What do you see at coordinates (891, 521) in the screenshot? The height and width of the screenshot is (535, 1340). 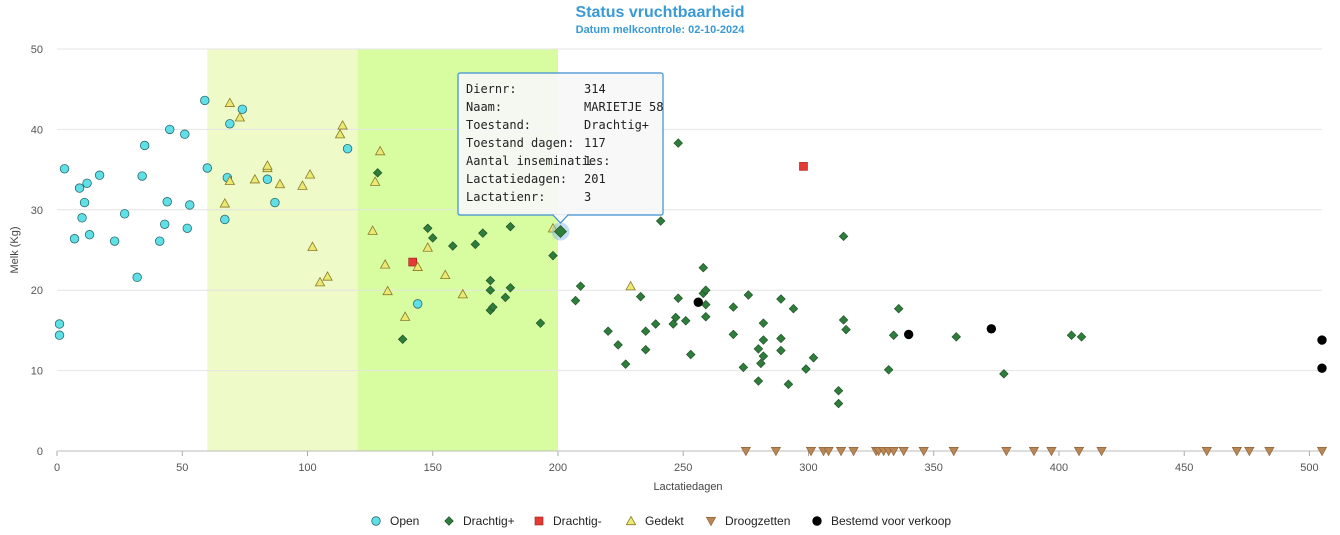 I see `legend-label-bestemd-voor-verkoop: Bestemd voor verkoop` at bounding box center [891, 521].